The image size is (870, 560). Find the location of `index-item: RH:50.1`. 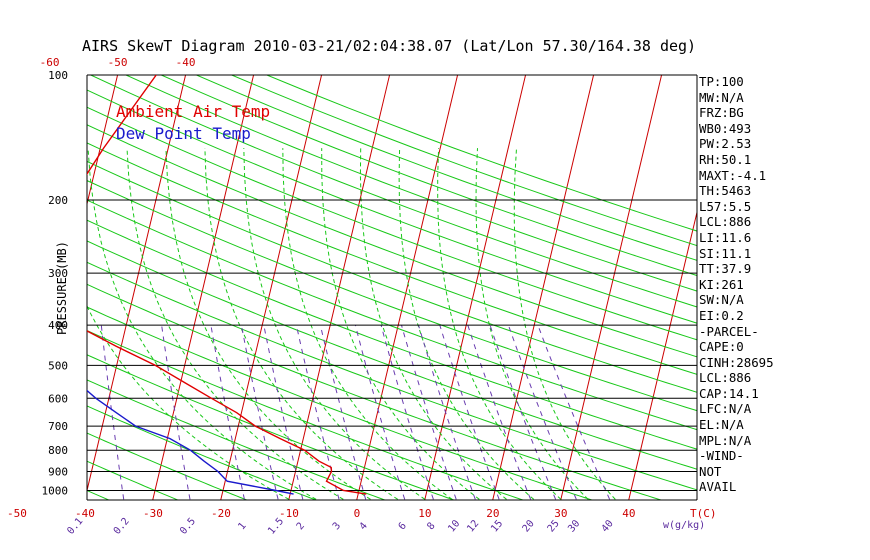

index-item: RH:50.1 is located at coordinates (725, 159).